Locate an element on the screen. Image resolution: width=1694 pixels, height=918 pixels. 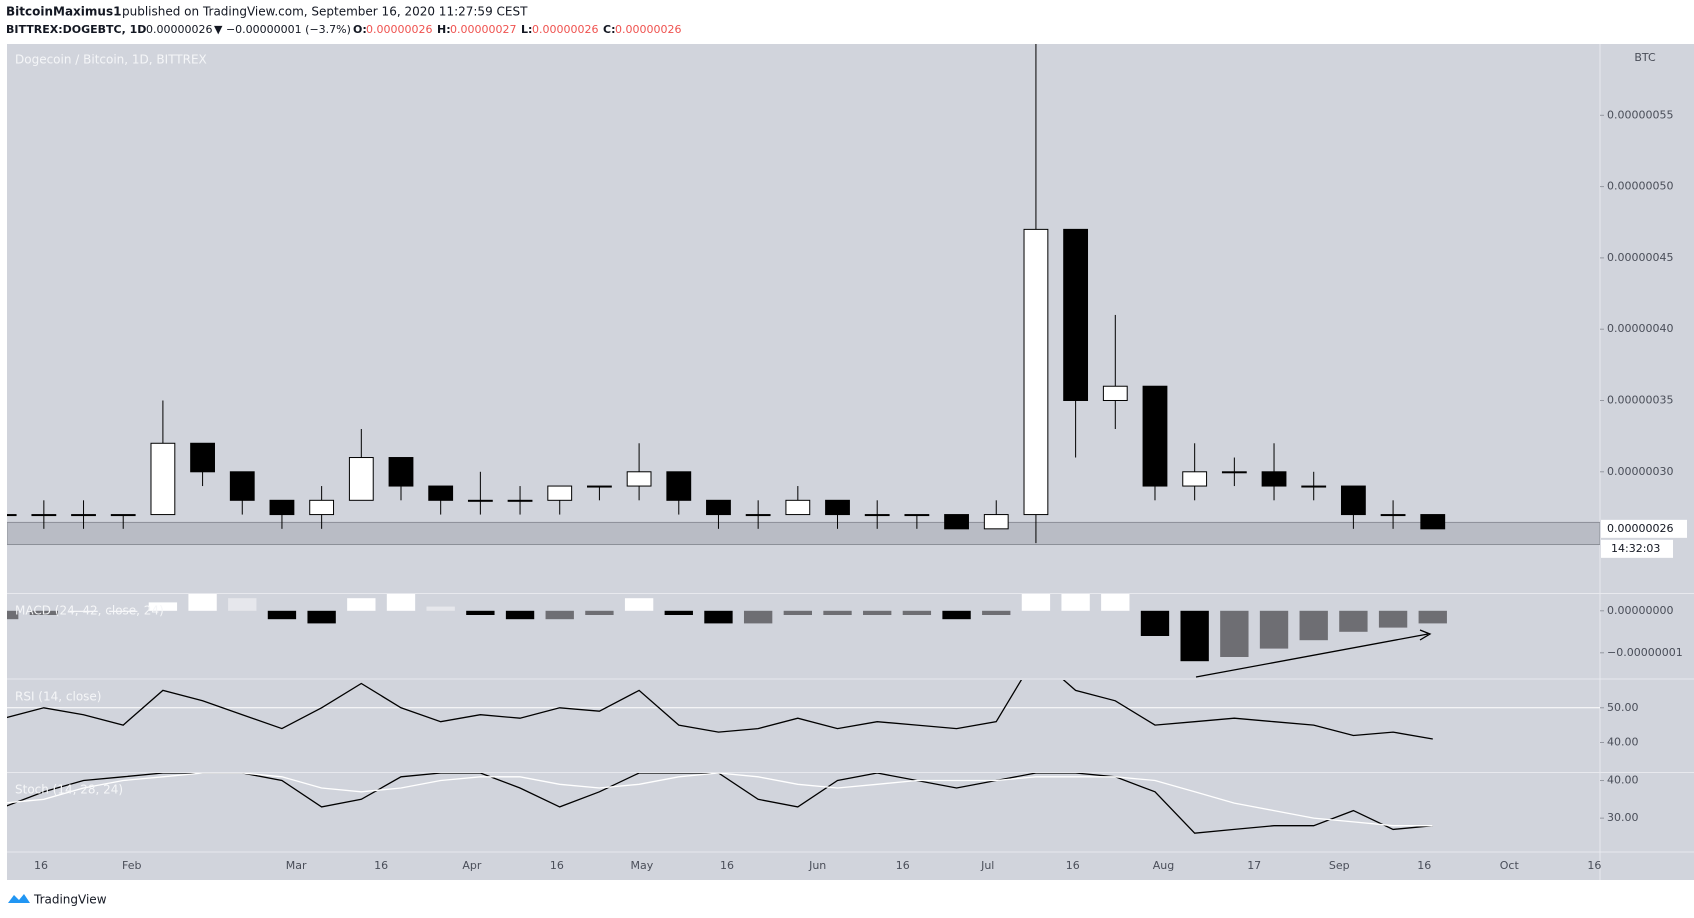
y-tick-label: 40.00 is located at coordinates (1623, 741).